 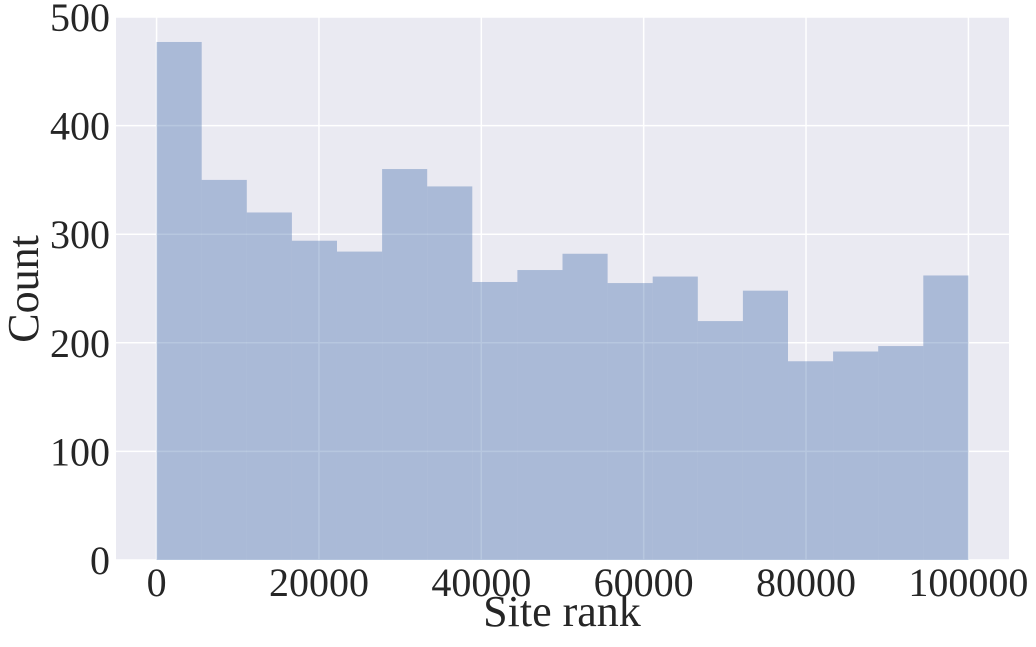 I want to click on y-tick-label: 400, so click(x=80, y=126).